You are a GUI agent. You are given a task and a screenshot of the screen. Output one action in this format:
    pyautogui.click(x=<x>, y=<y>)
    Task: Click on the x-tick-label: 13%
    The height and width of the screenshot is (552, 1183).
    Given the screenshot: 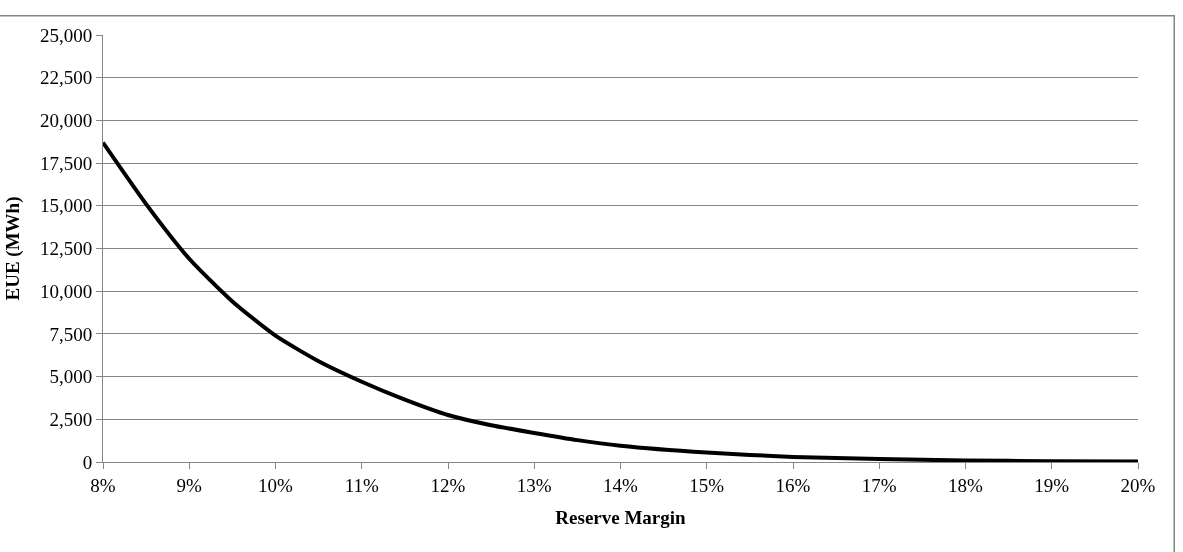 What is the action you would take?
    pyautogui.click(x=534, y=485)
    